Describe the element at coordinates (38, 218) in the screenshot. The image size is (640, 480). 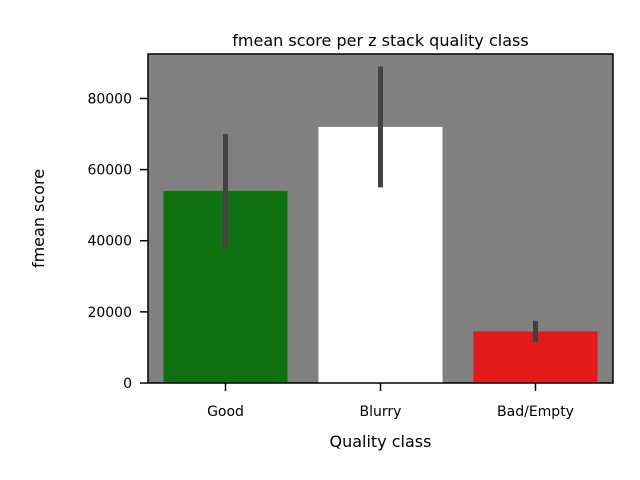
I see `y-axis-label: fmean score` at that location.